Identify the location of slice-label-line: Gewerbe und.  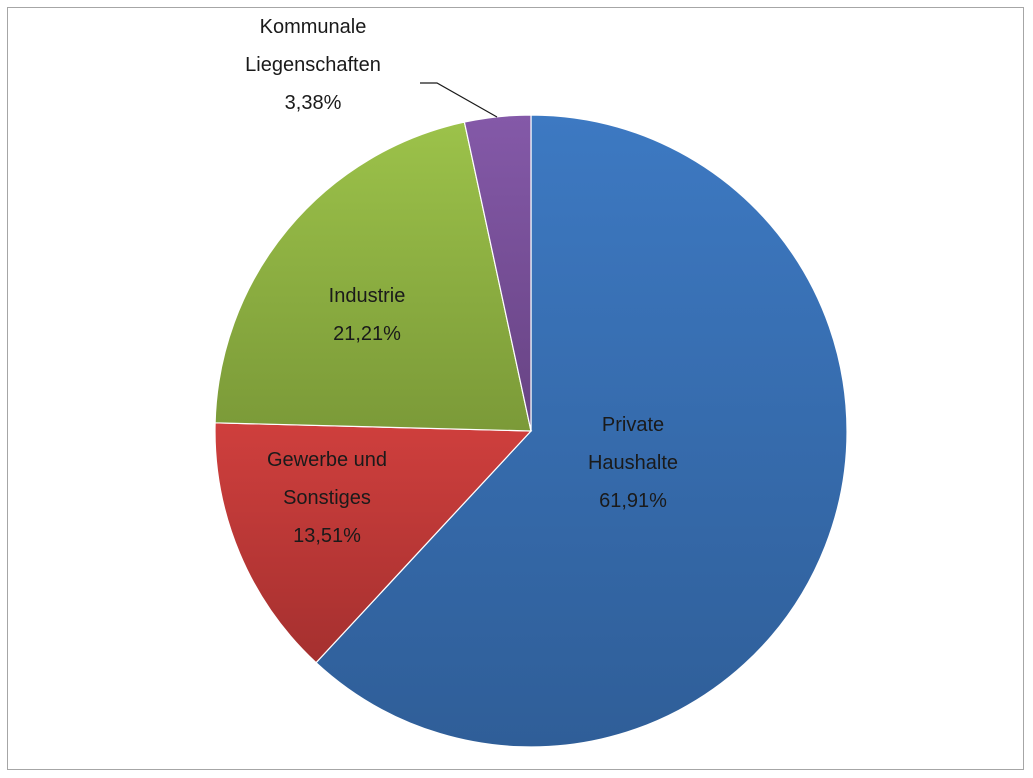
(327, 460).